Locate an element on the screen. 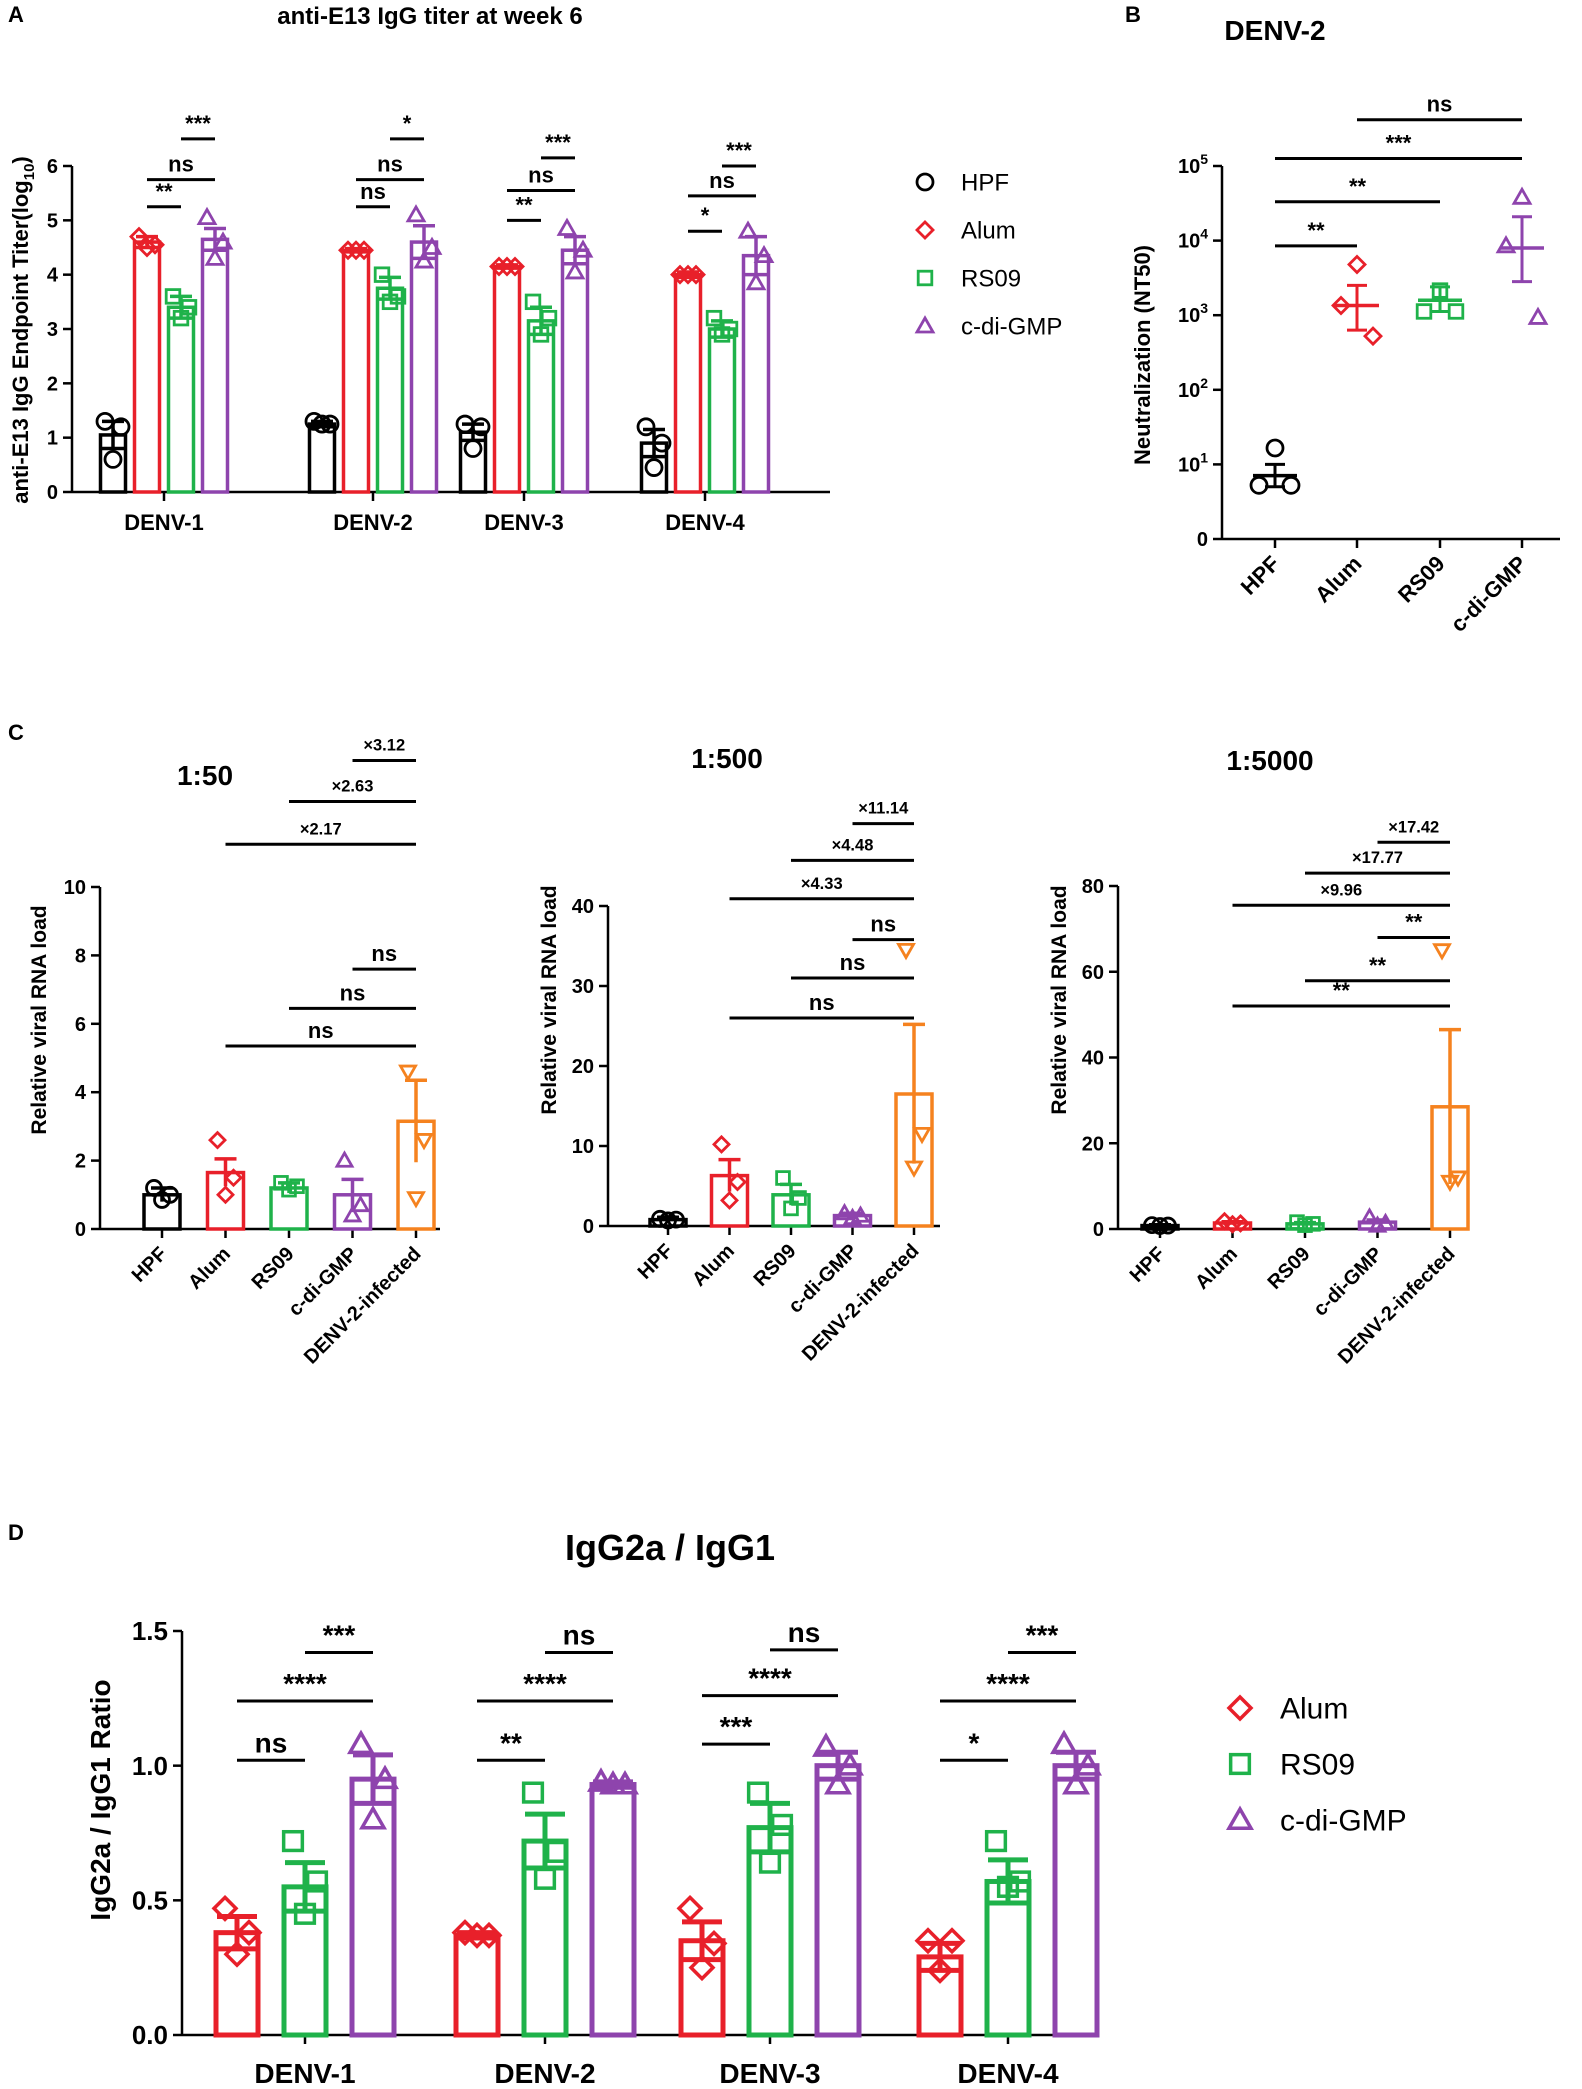 This screenshot has height=2089, width=1582. panel-d-title: IgG2a / IgG1 is located at coordinates (670, 1547).